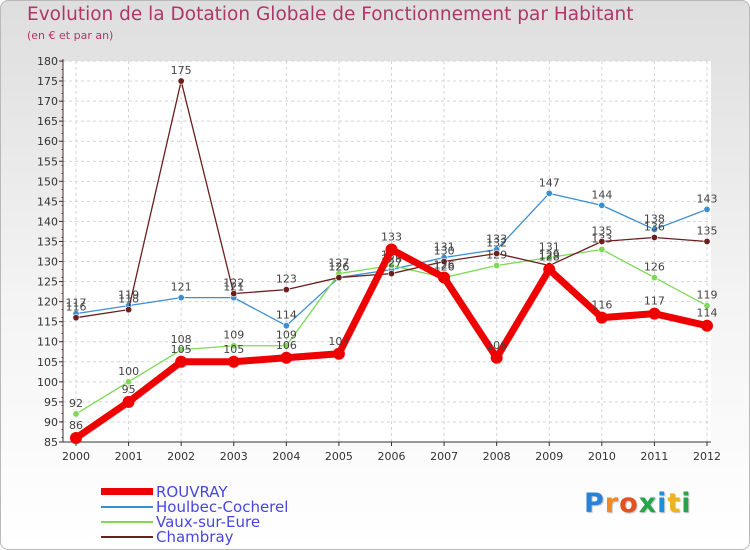 The width and height of the screenshot is (750, 550). What do you see at coordinates (286, 456) in the screenshot?
I see `x-tick-label: 2004` at bounding box center [286, 456].